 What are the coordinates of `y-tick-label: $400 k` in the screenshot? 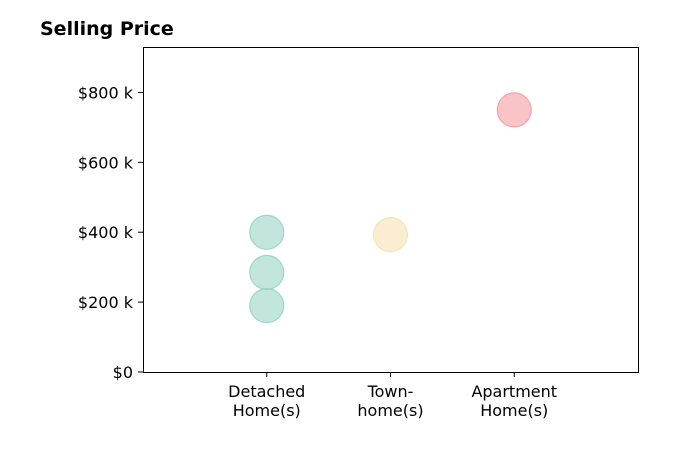 It's located at (106, 232).